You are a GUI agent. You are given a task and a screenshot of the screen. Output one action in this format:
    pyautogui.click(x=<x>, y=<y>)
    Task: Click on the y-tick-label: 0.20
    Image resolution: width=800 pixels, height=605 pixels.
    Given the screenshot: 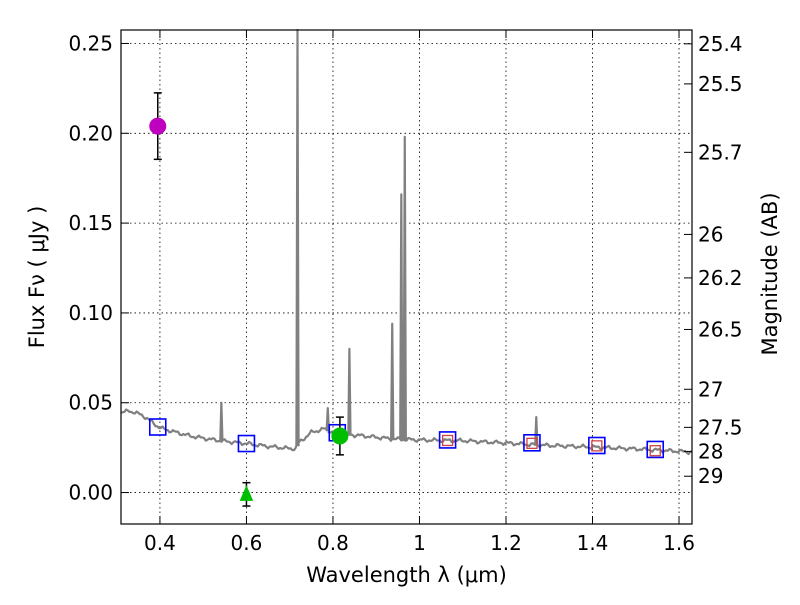 What is the action you would take?
    pyautogui.click(x=90, y=133)
    